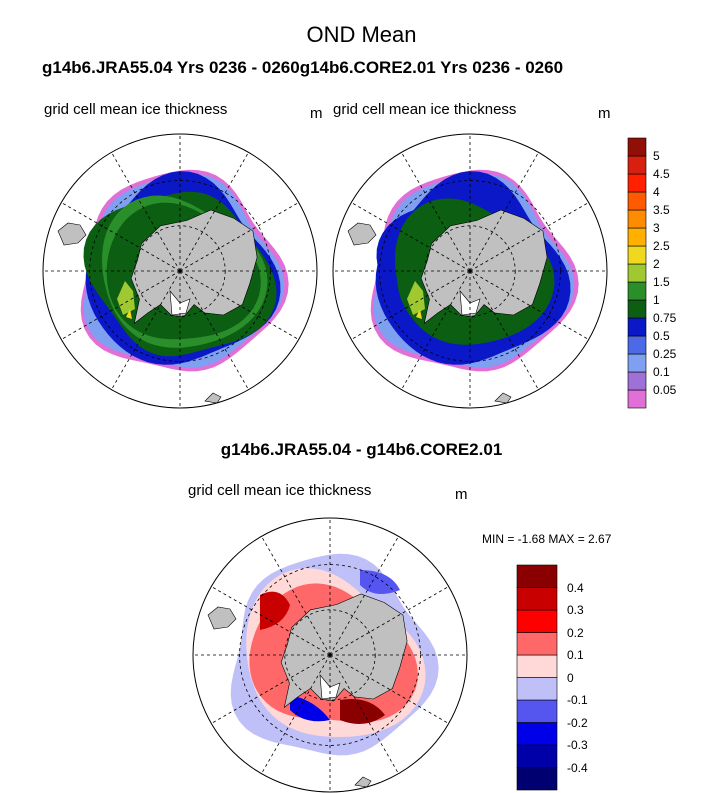  Describe the element at coordinates (310, 708) in the screenshot. I see `diff-blue-ross` at that location.